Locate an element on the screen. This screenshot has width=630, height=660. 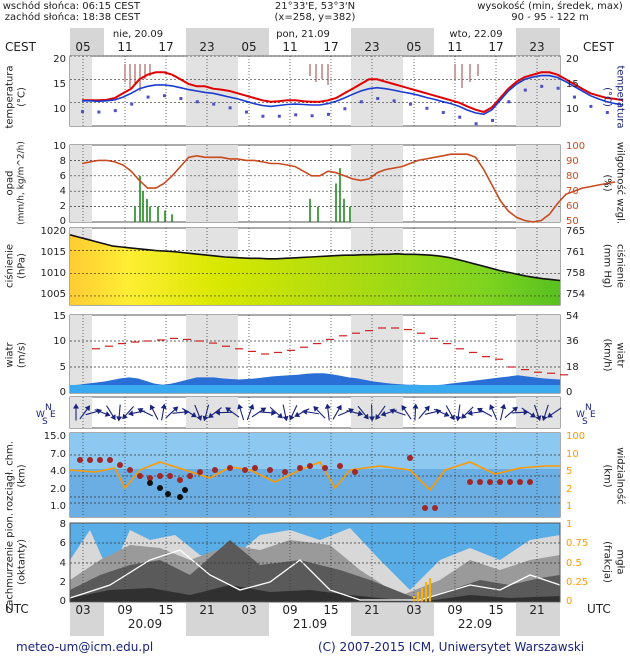
date-label-bottom: 20.09 is located at coordinates (145, 624).